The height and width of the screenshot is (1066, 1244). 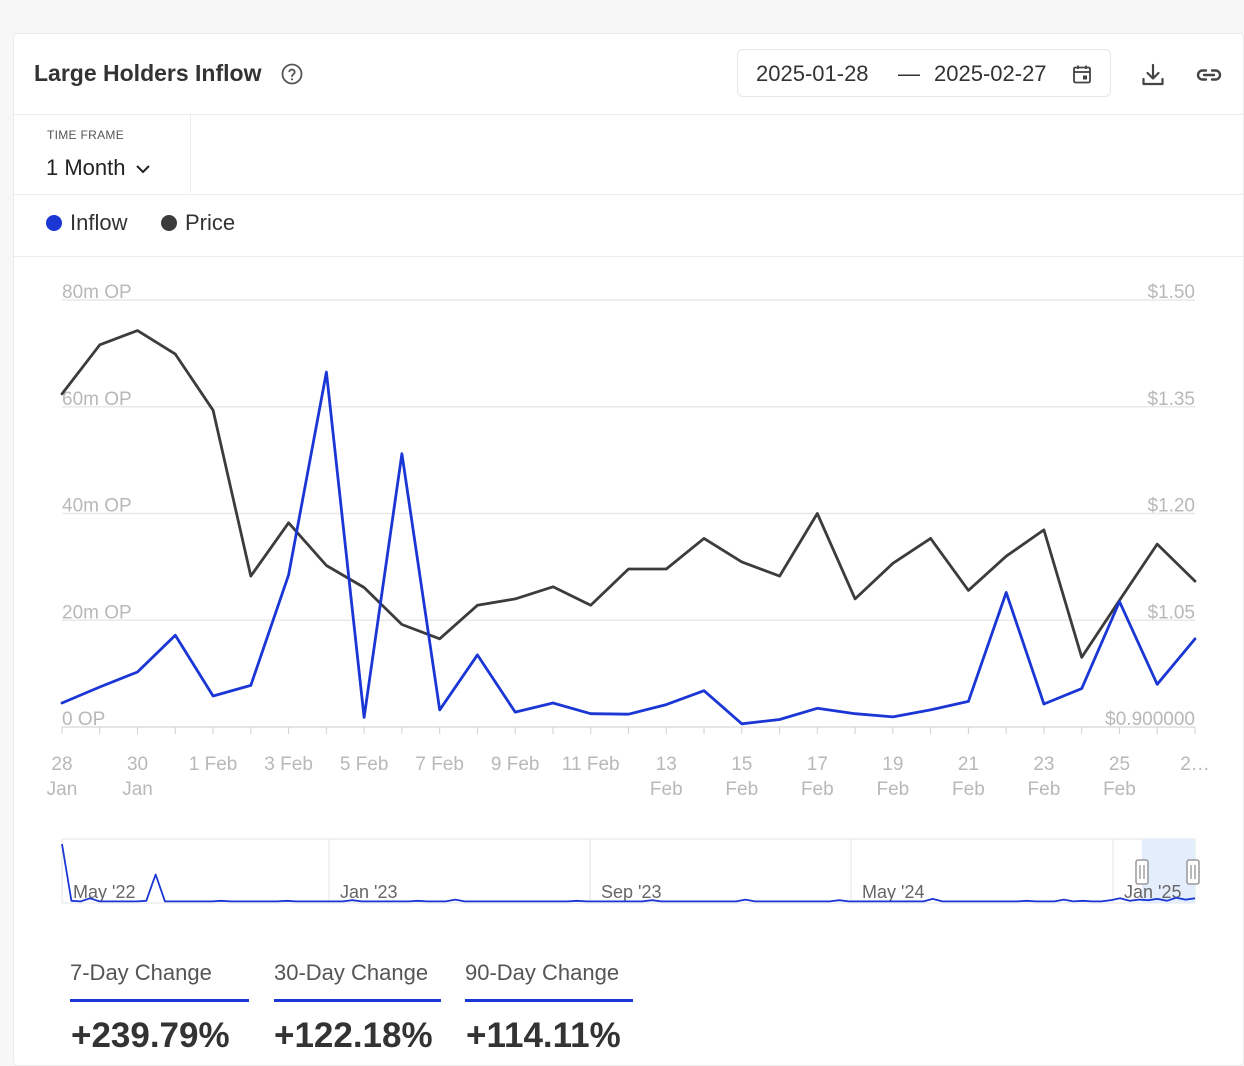 I want to click on y-left-tick-label: 40m OP, so click(x=97, y=506).